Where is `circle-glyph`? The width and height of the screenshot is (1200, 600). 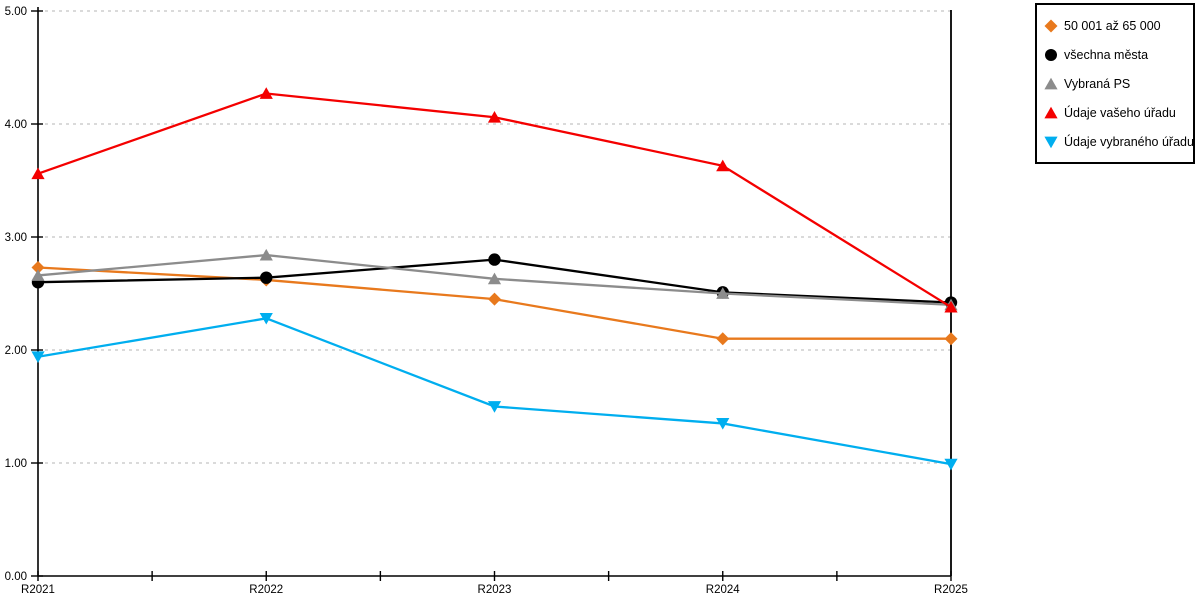 circle-glyph is located at coordinates (1051, 54).